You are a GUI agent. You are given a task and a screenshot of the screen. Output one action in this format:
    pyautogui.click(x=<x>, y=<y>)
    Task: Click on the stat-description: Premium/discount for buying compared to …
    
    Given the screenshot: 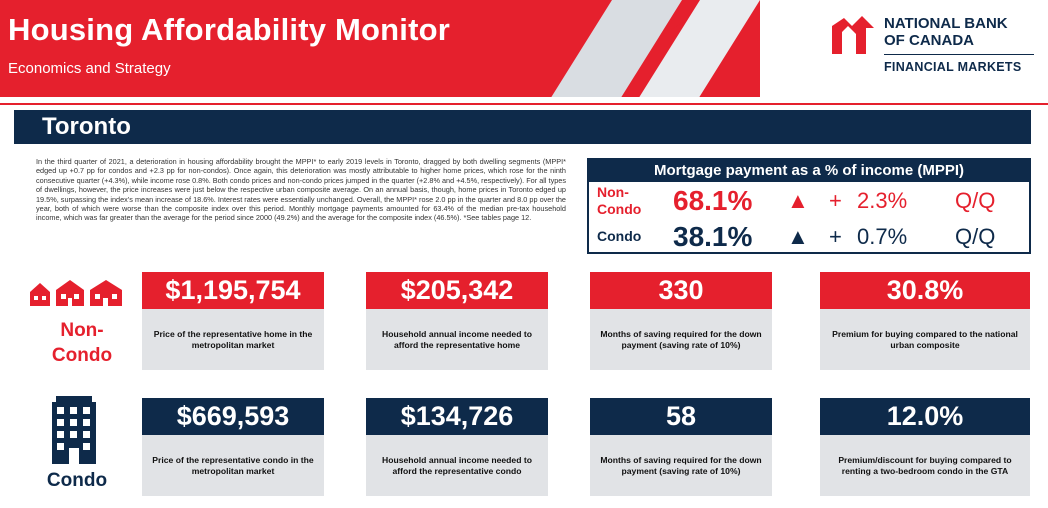 What is the action you would take?
    pyautogui.click(x=925, y=465)
    